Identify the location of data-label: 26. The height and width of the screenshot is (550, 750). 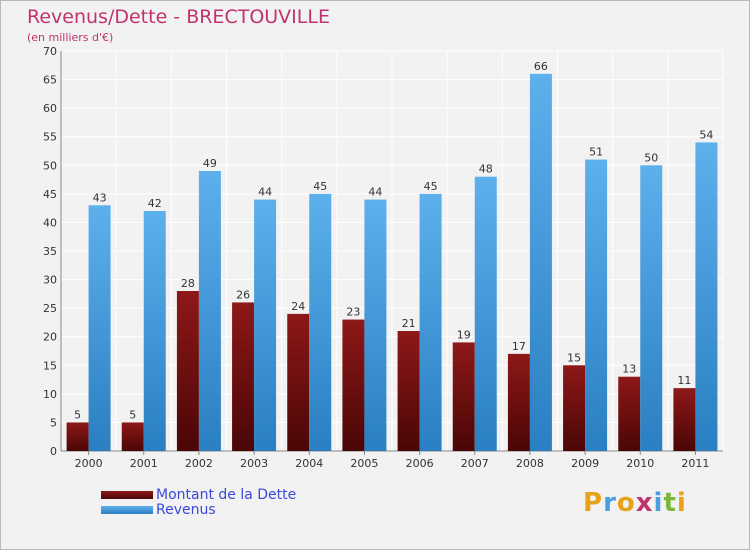
(243, 294).